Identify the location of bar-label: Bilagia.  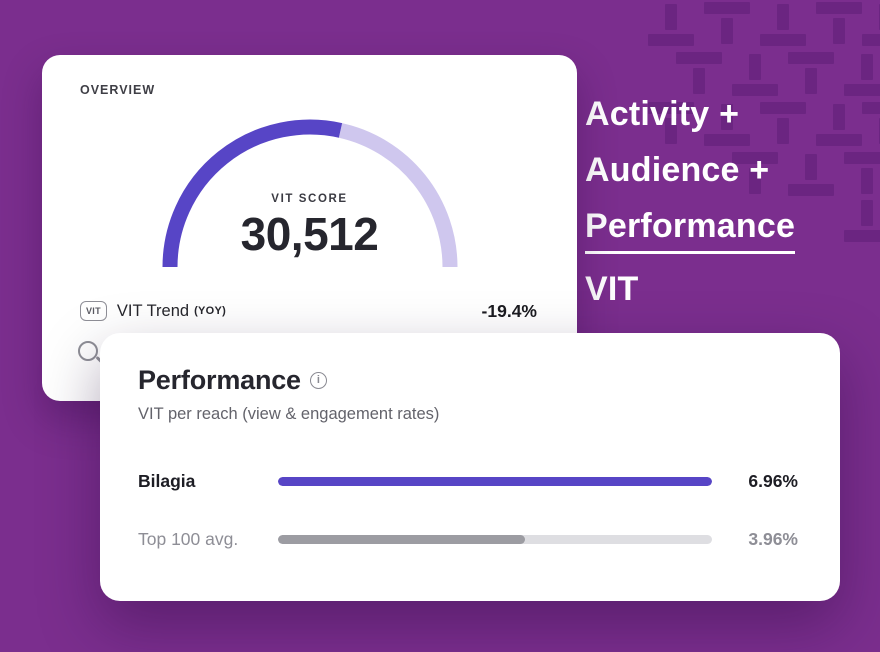
(167, 480).